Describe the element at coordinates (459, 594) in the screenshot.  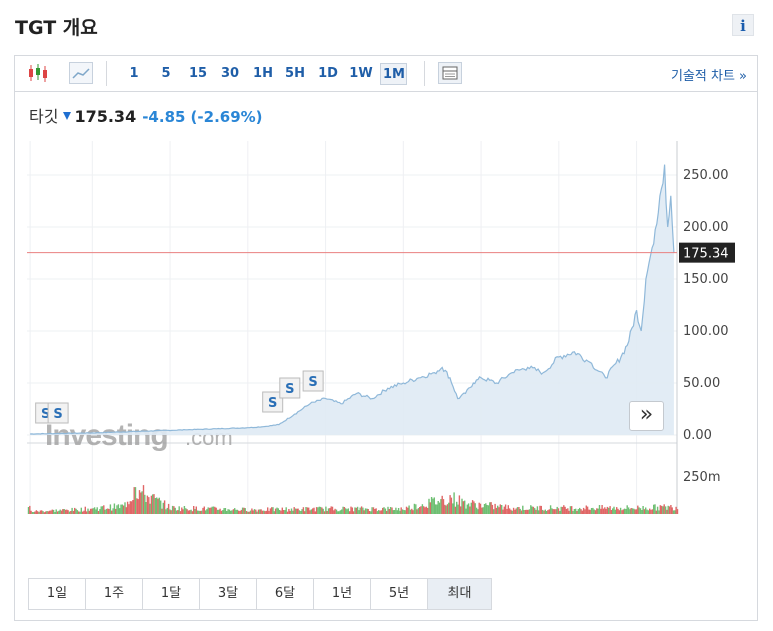
I see `range-button-8: 최대` at that location.